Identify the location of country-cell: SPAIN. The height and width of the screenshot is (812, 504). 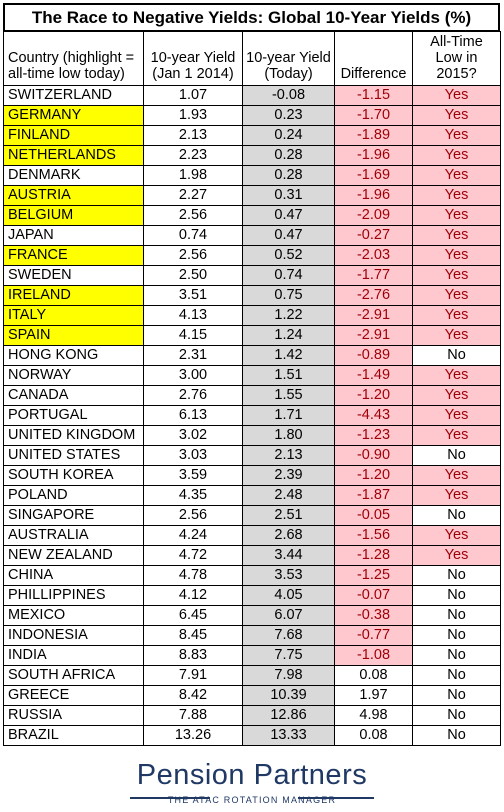
(73, 335).